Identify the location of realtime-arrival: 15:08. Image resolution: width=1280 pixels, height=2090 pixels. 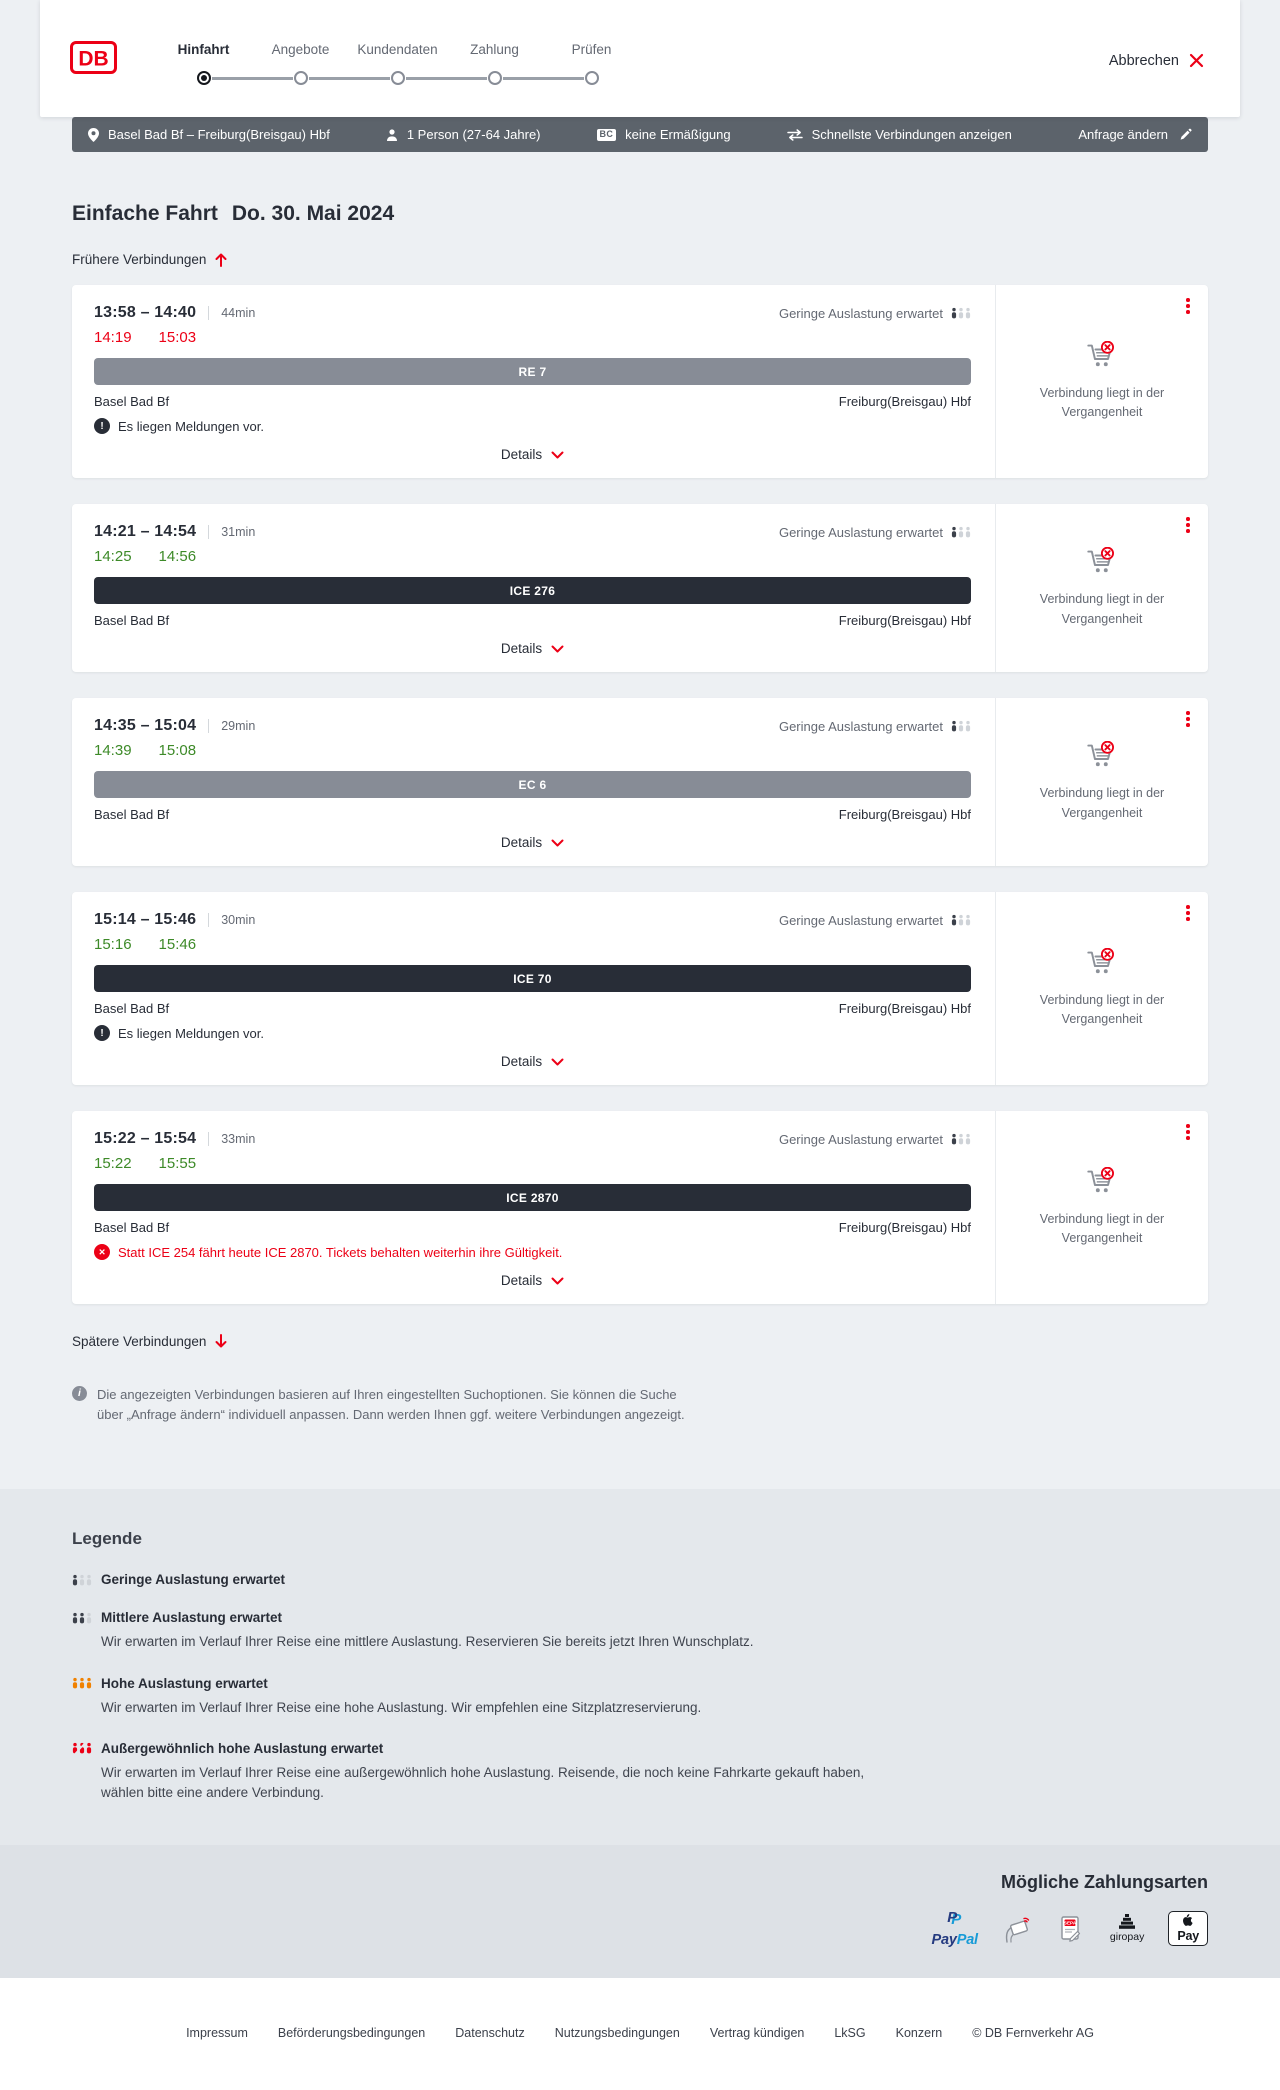
(177, 750).